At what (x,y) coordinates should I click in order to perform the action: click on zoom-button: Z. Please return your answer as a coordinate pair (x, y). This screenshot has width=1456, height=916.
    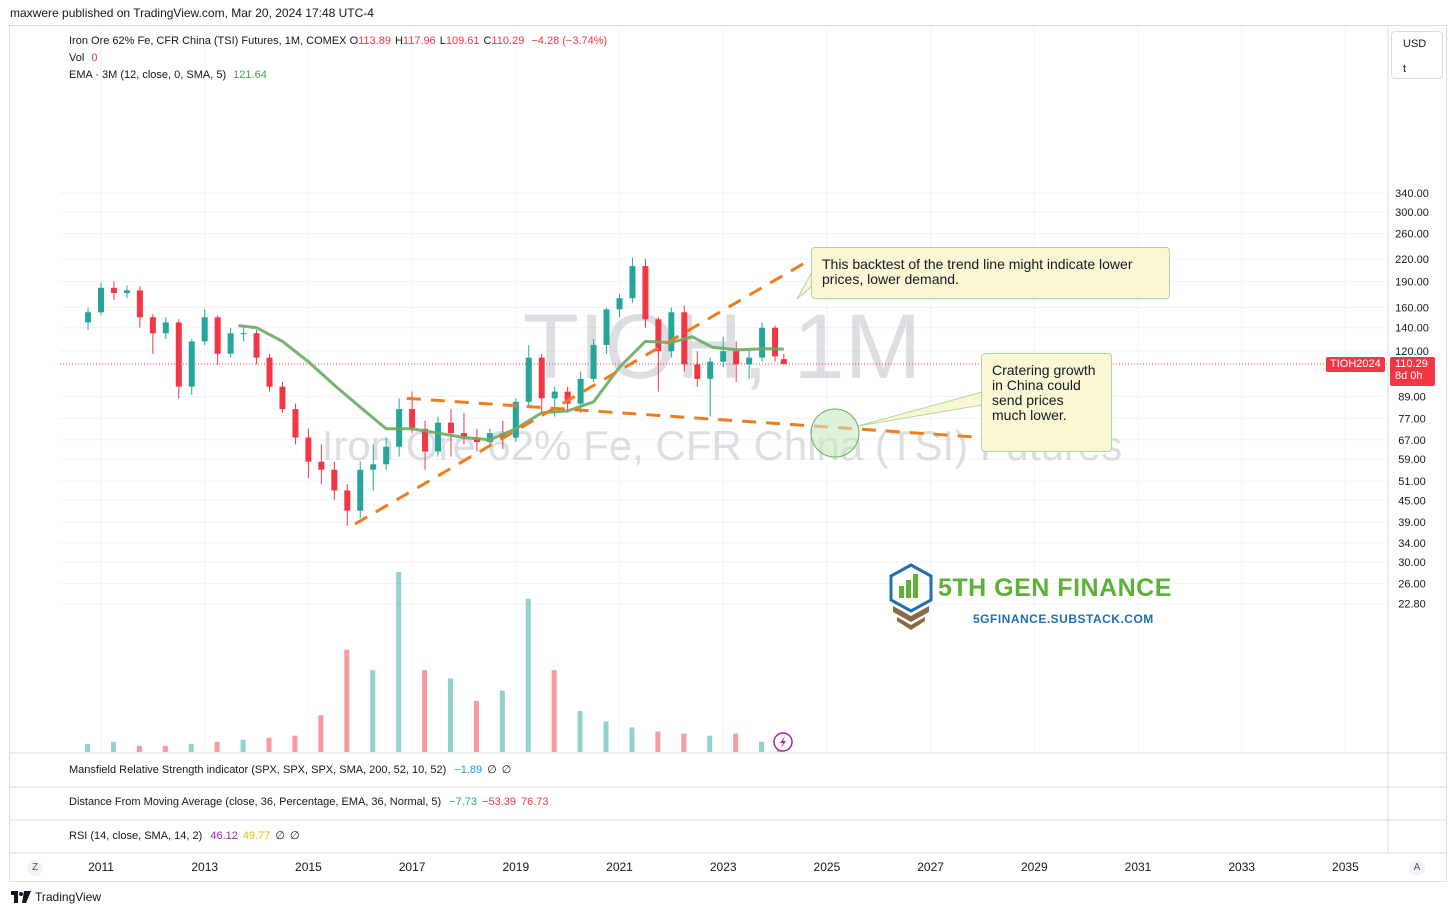
    Looking at the image, I should click on (35, 868).